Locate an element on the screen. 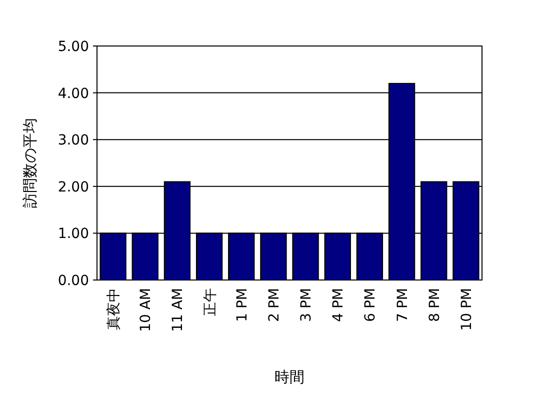 The height and width of the screenshot is (398, 548). x-tick-label: 2 PM is located at coordinates (274, 305).